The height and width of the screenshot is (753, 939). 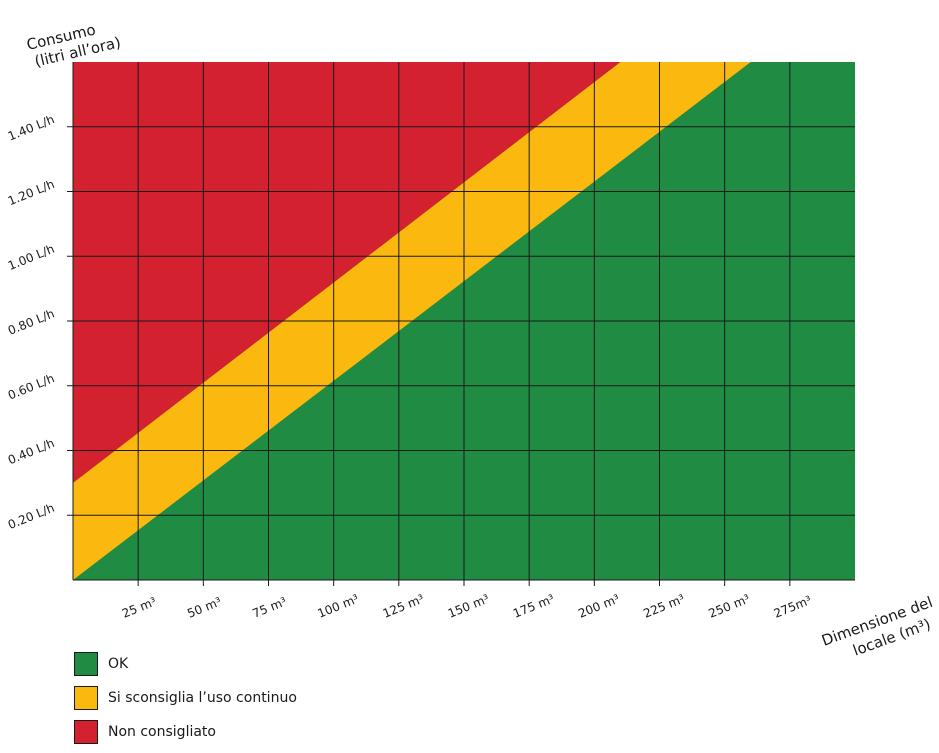 I want to click on x-axis-title: Dimensione del locale (m³), so click(x=879, y=629).